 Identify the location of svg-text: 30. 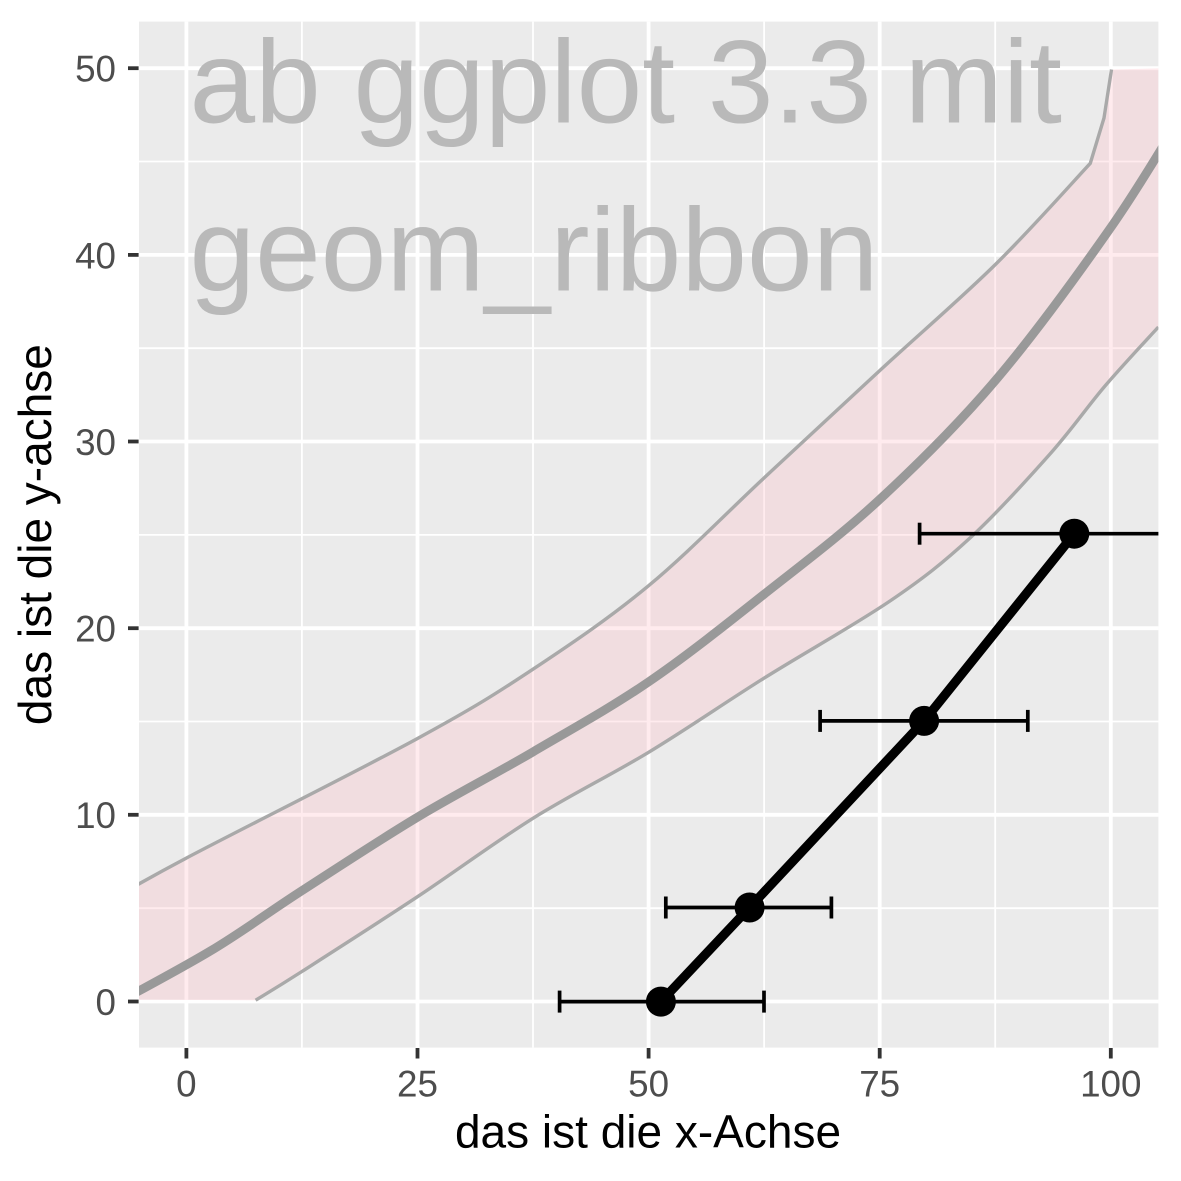
(95, 442).